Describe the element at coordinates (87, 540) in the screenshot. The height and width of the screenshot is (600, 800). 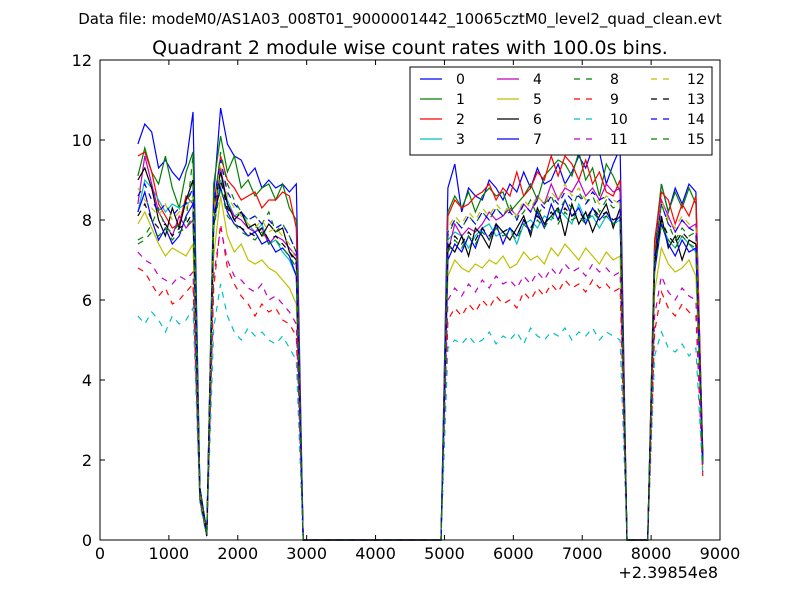
I see `y-tick-label: 0` at that location.